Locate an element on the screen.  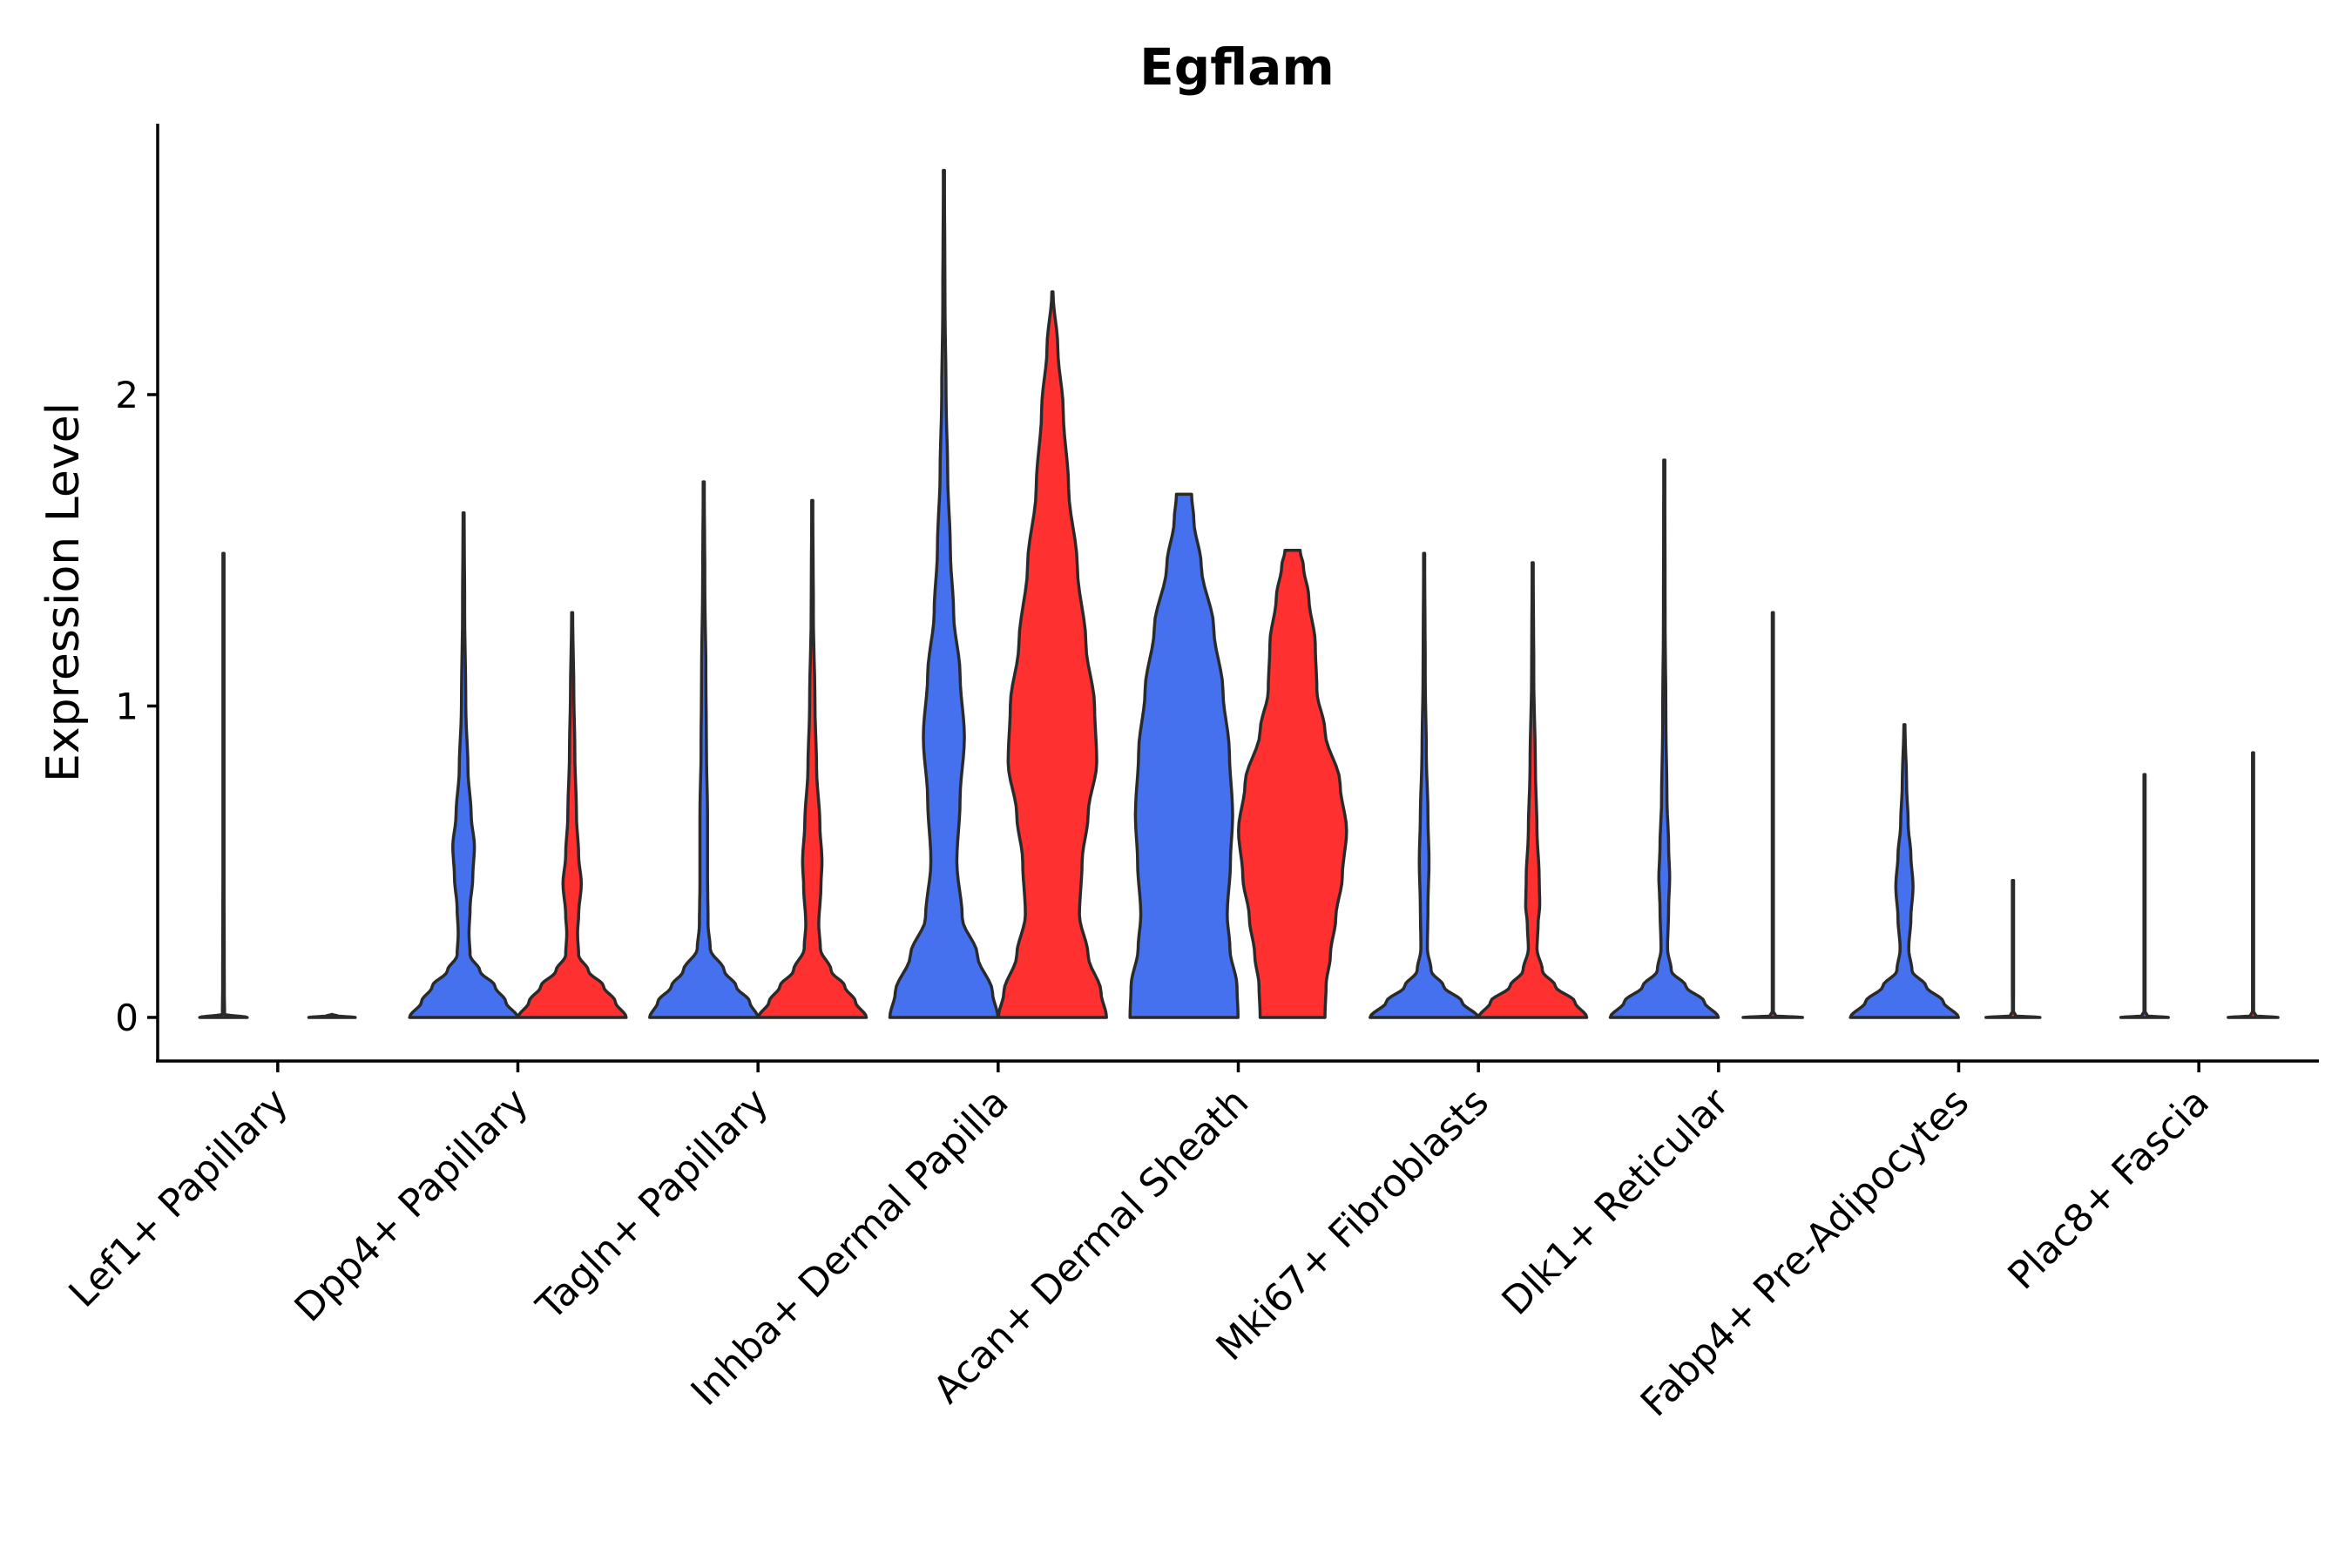
y-tick-label: 2 is located at coordinates (127, 395).